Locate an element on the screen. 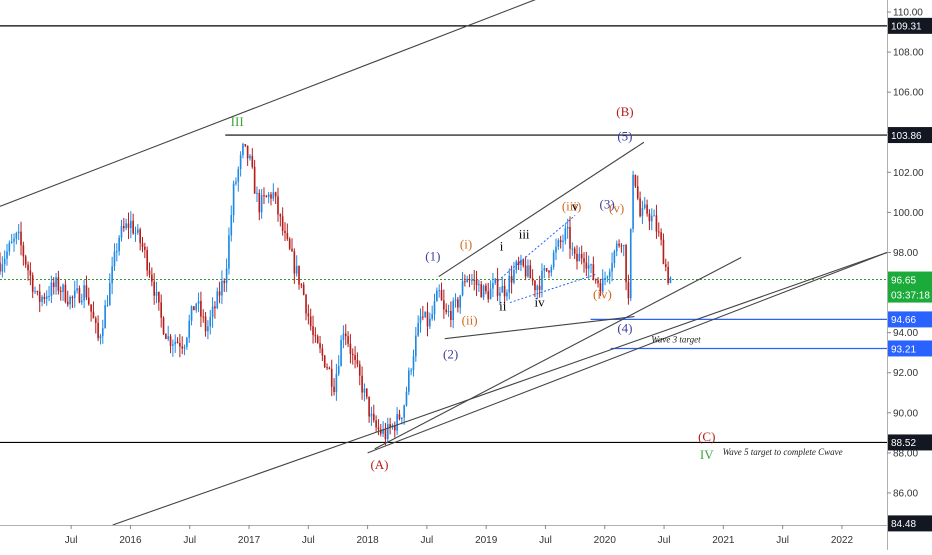  x-tick-label: 2022 is located at coordinates (842, 540).